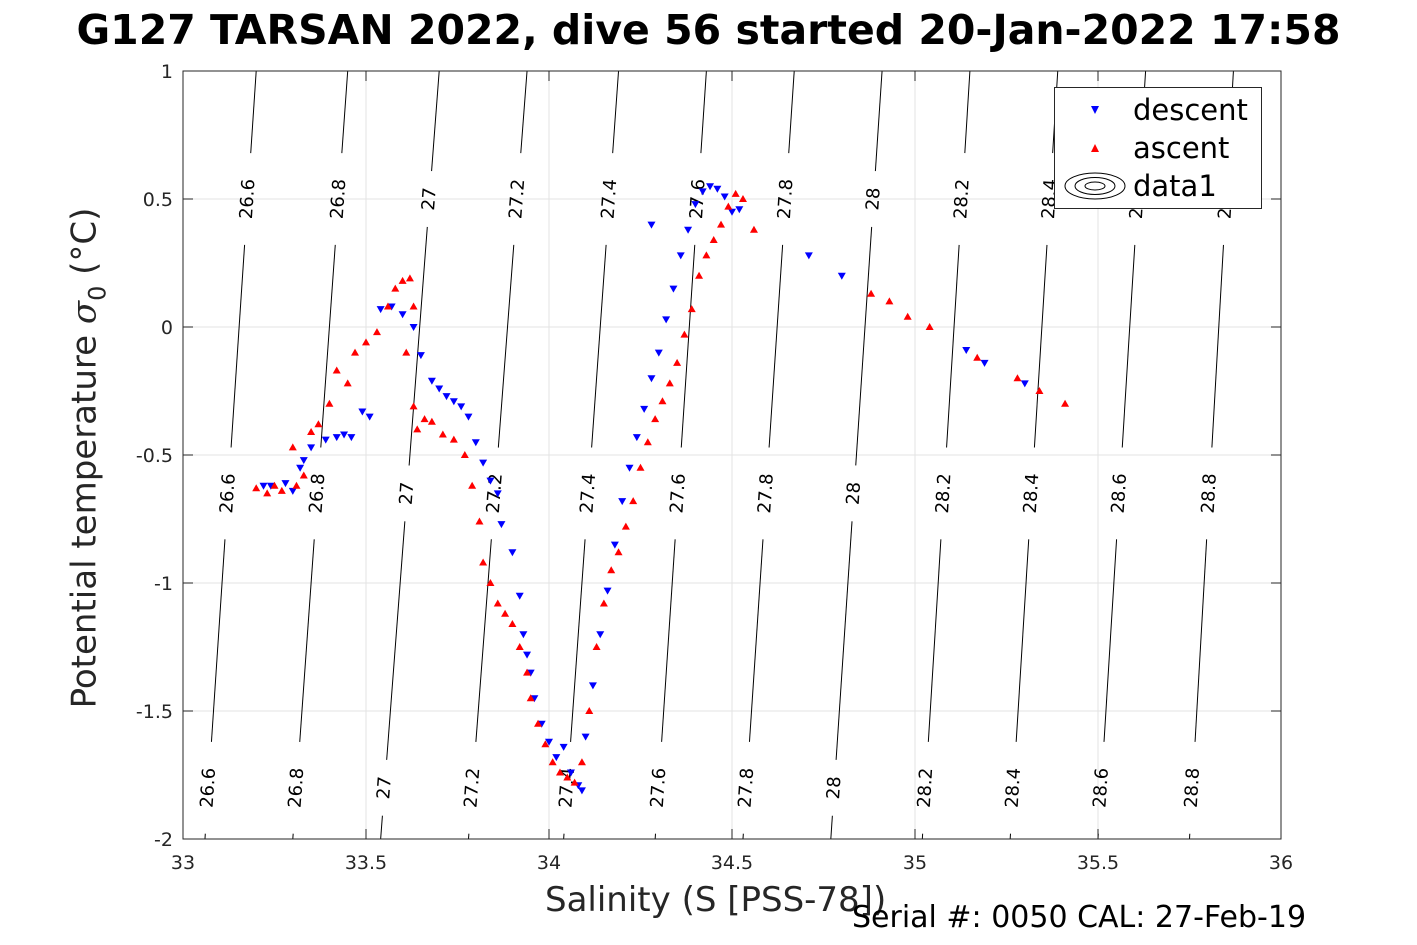 This screenshot has height=945, width=1417. What do you see at coordinates (228, 493) in the screenshot?
I see `density-contour-label: 26.6` at bounding box center [228, 493].